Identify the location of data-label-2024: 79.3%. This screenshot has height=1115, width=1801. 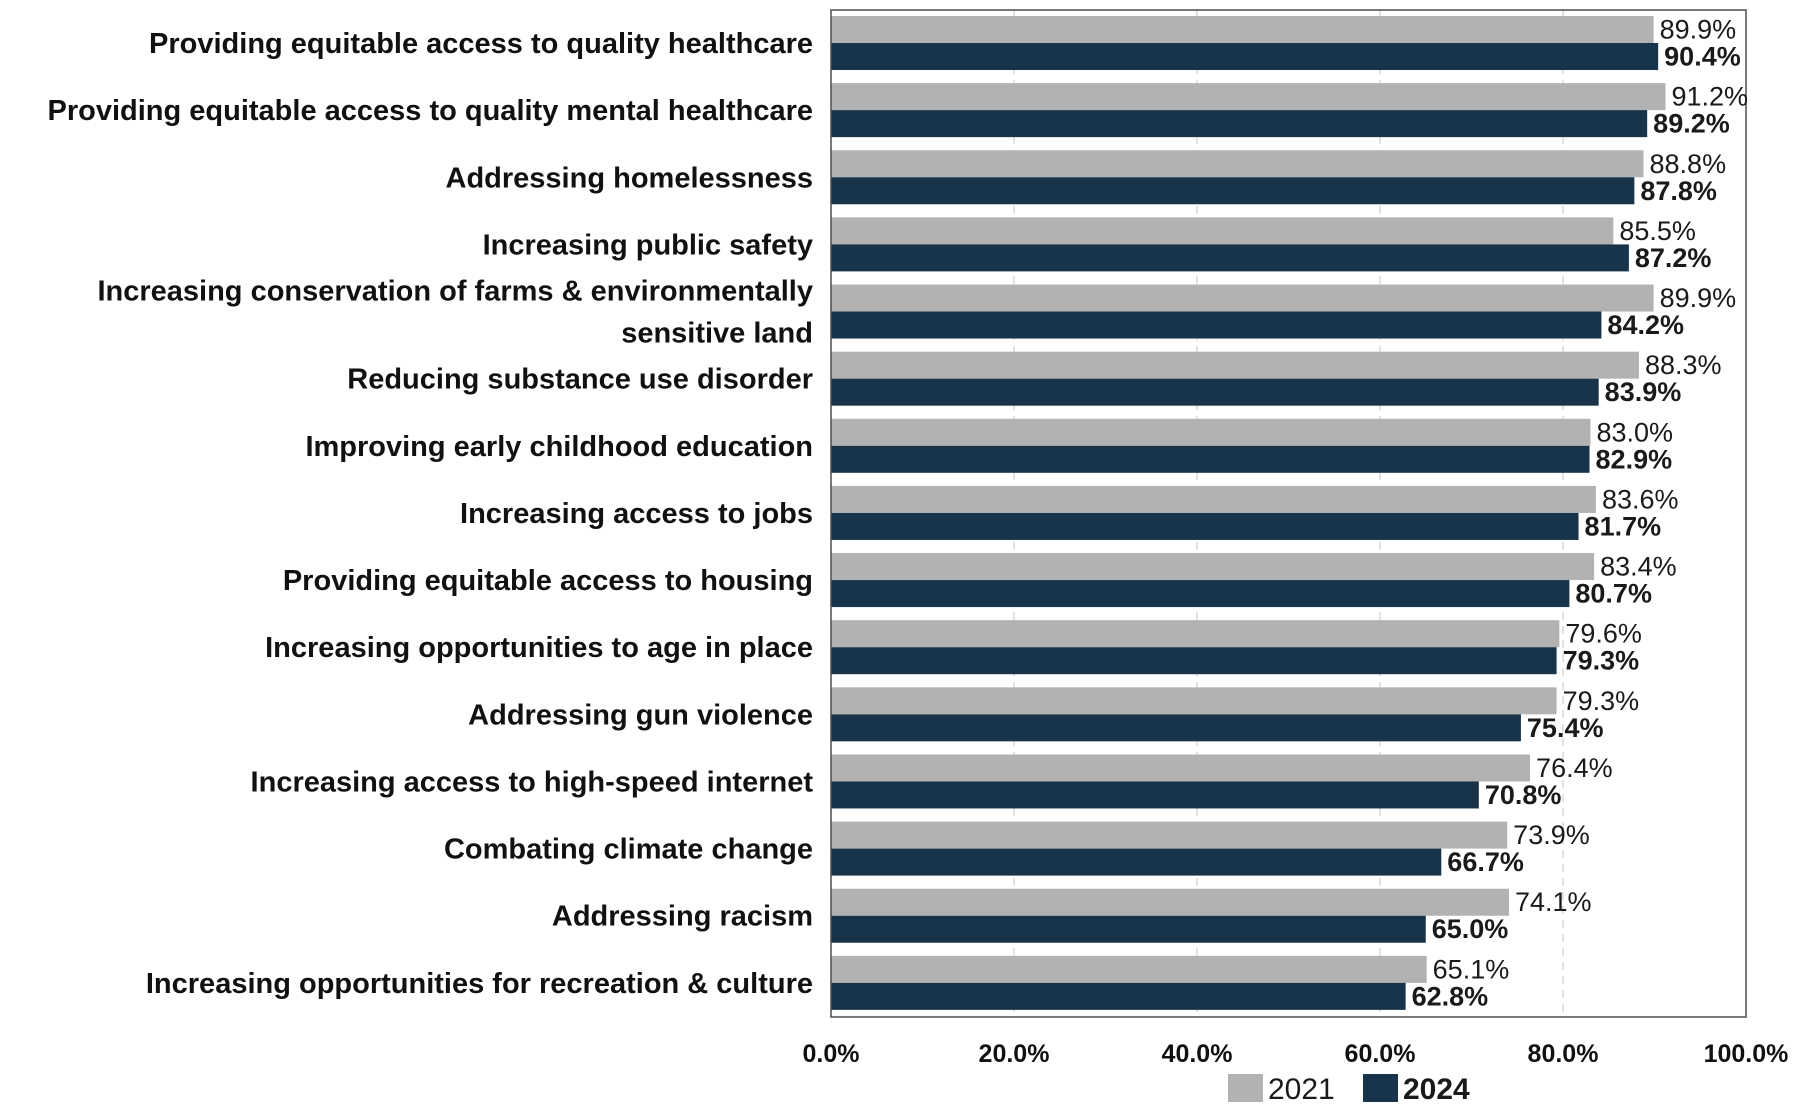
(1601, 661).